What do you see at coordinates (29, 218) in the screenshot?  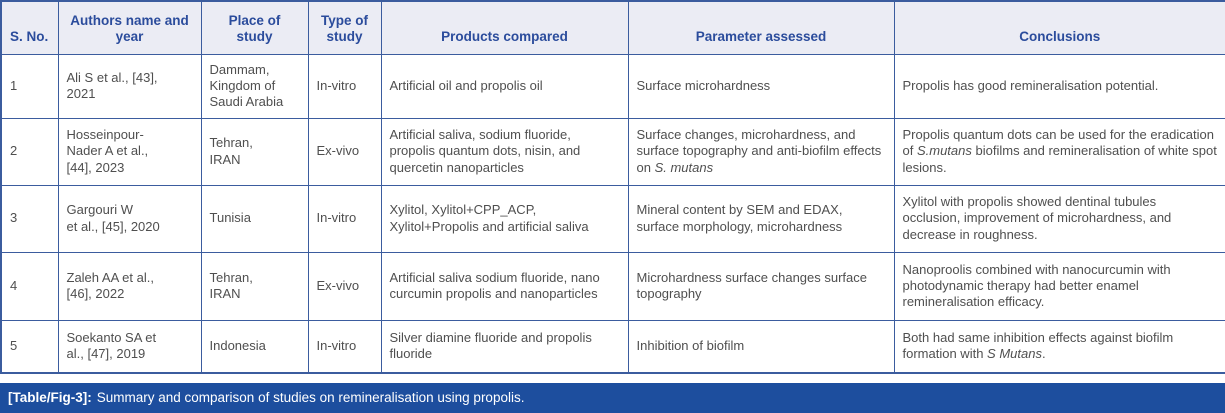 I see `cell-sno: 3` at bounding box center [29, 218].